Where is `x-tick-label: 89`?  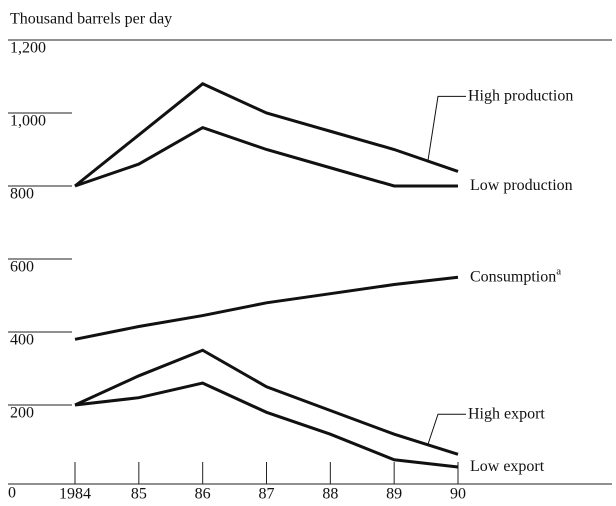 x-tick-label: 89 is located at coordinates (394, 494).